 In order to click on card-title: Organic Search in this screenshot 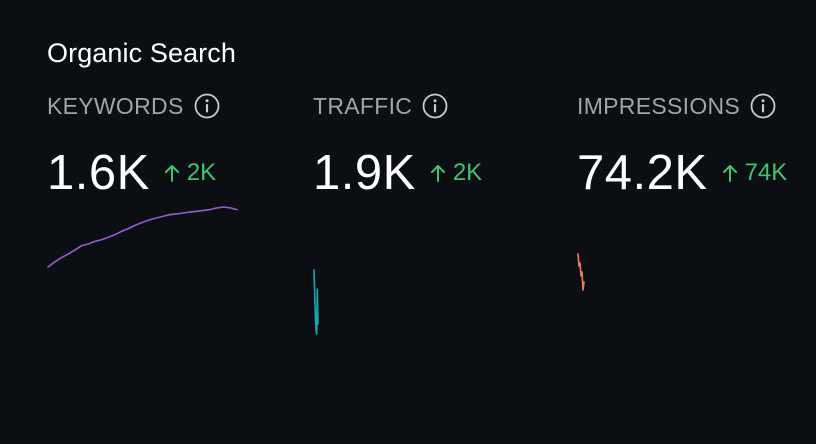, I will do `click(141, 53)`.